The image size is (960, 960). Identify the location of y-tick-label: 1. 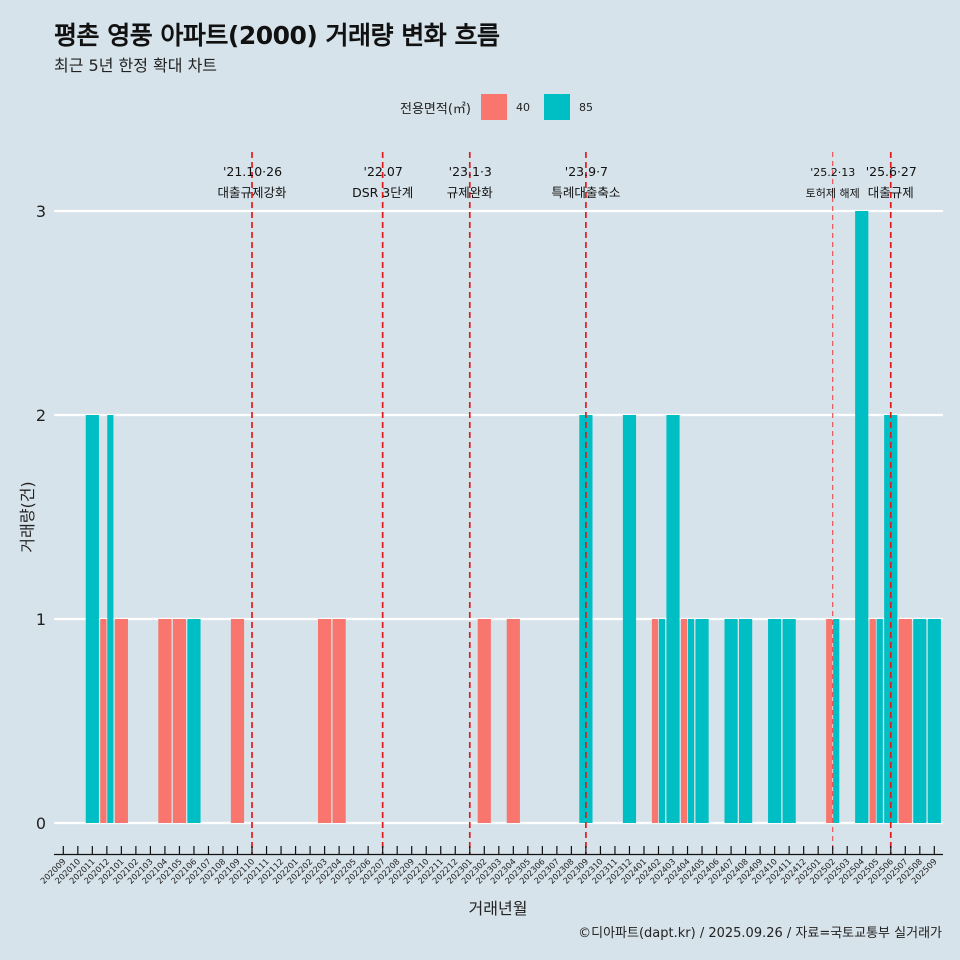
(41, 619).